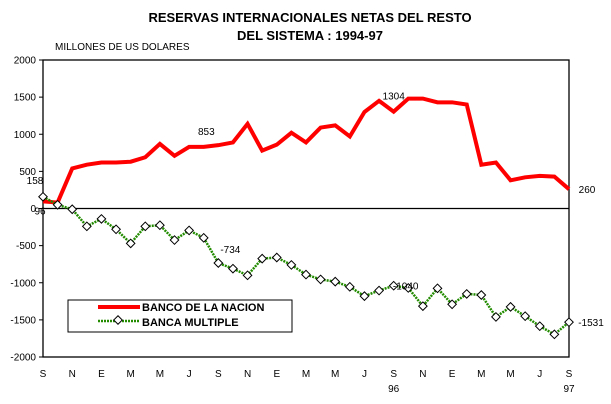 The image size is (611, 404). What do you see at coordinates (26, 246) in the screenshot?
I see `y-tick-label: -500` at bounding box center [26, 246].